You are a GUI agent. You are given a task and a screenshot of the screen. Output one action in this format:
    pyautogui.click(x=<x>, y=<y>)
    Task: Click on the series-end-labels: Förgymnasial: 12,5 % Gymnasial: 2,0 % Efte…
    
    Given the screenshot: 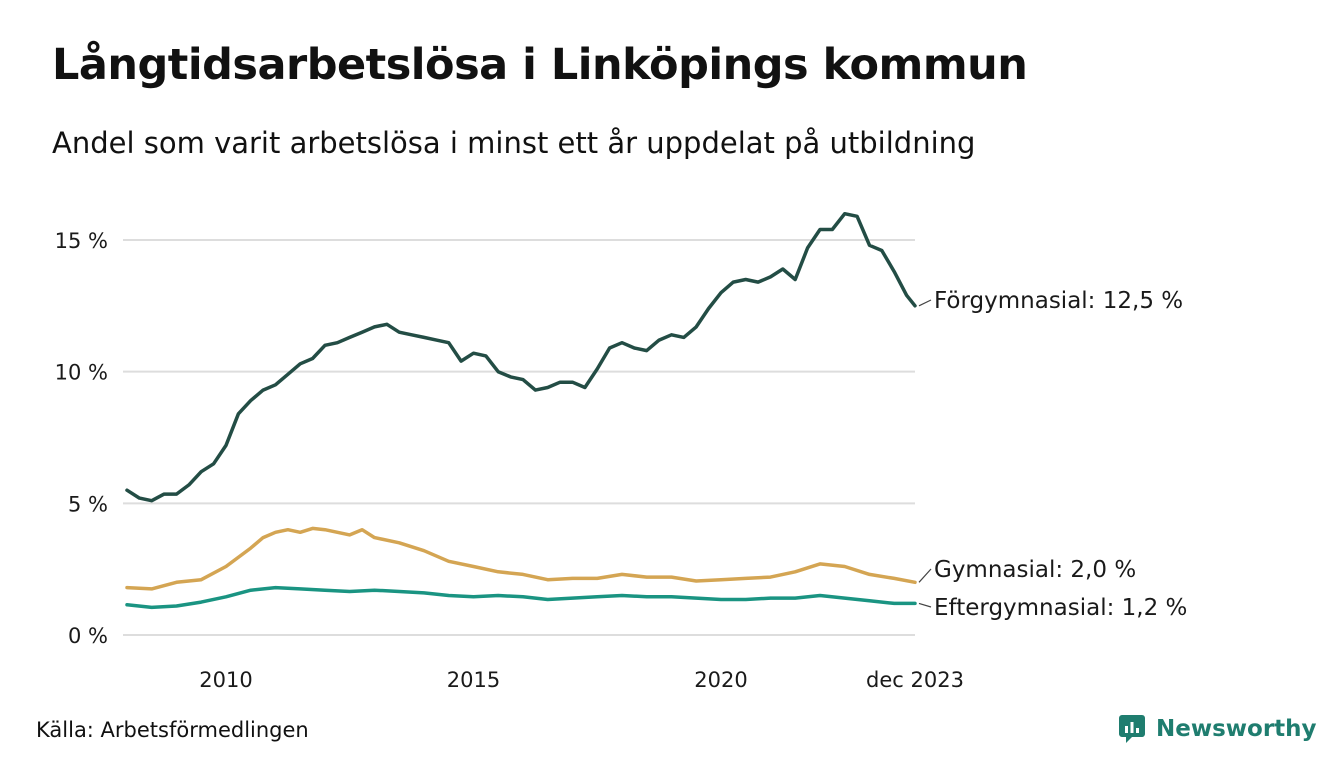 What is the action you would take?
    pyautogui.click(x=1052, y=454)
    